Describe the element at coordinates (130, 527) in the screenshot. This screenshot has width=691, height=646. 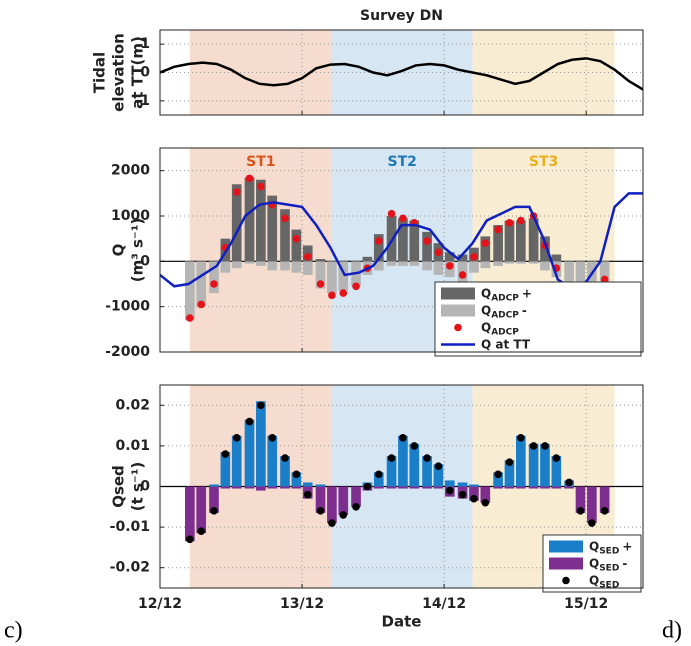
I see `y-tick-label: -0.01` at that location.